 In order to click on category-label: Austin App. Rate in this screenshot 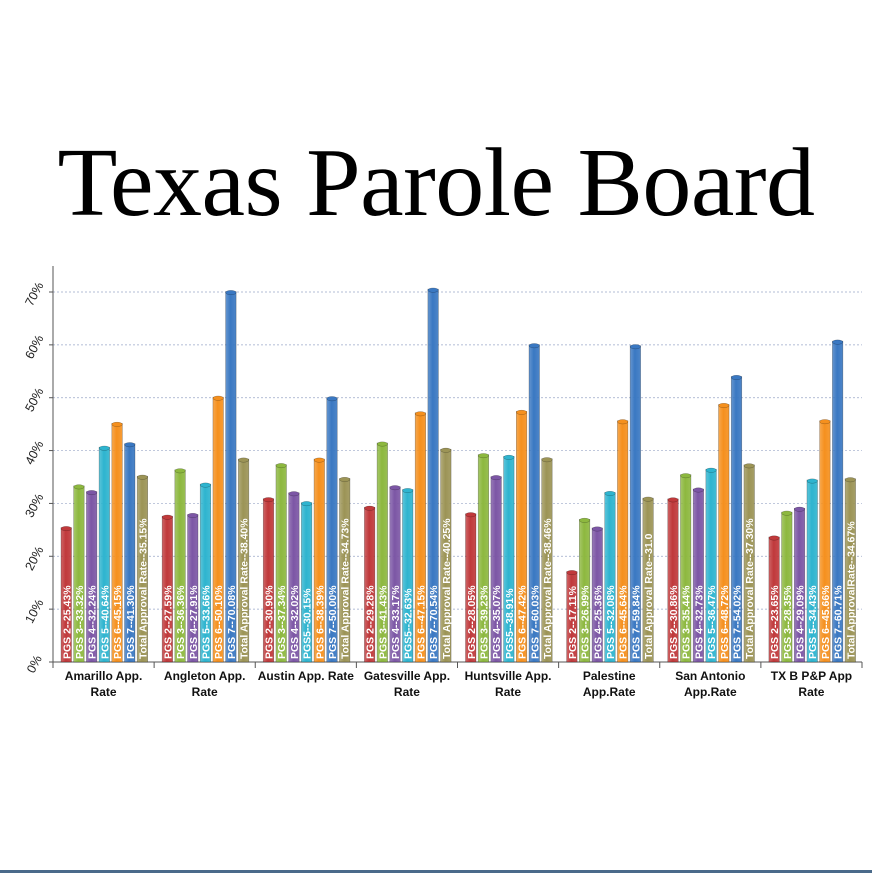, I will do `click(306, 676)`.